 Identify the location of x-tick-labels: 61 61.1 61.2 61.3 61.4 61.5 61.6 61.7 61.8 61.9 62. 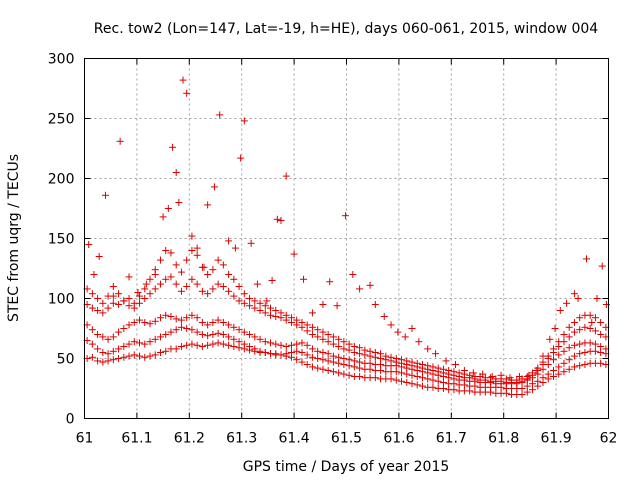
(347, 439).